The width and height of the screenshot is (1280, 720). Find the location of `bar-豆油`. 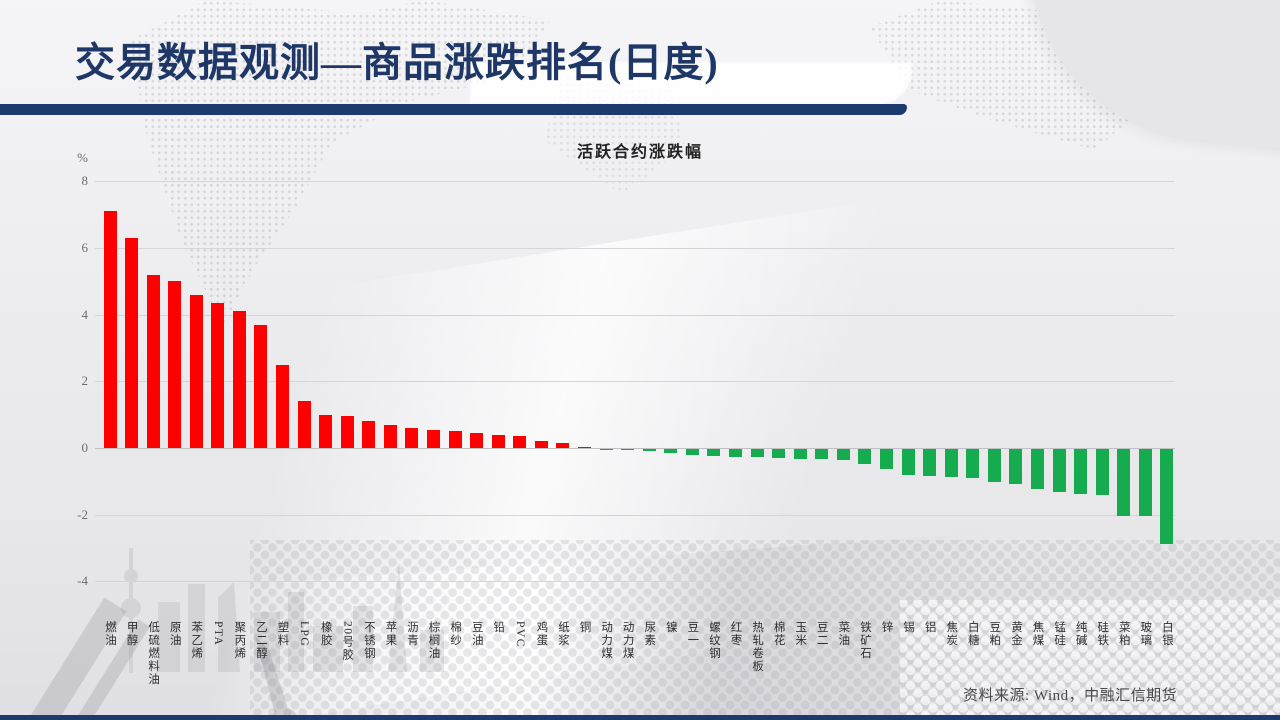

bar-豆油 is located at coordinates (477, 440).